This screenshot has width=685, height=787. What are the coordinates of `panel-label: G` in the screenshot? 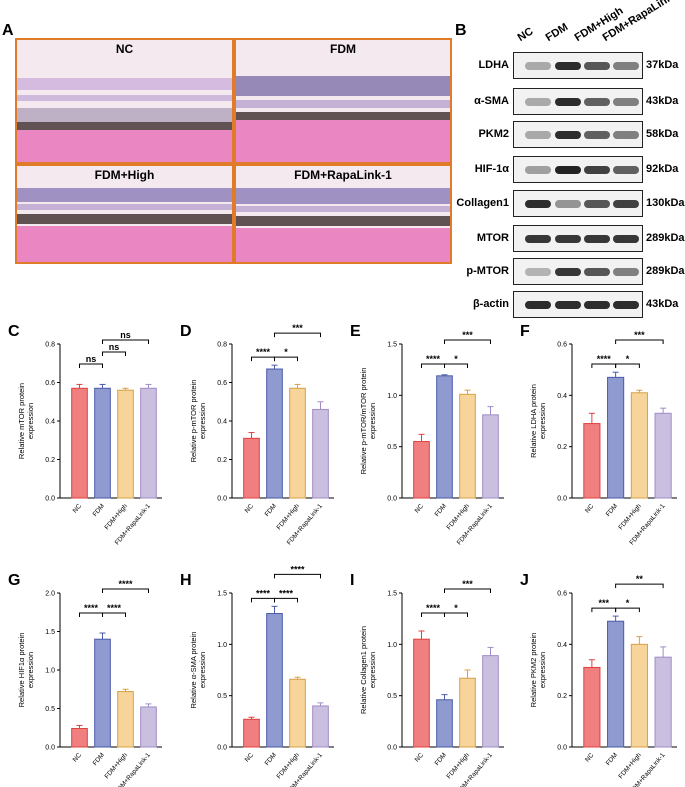 It's located at (14, 580).